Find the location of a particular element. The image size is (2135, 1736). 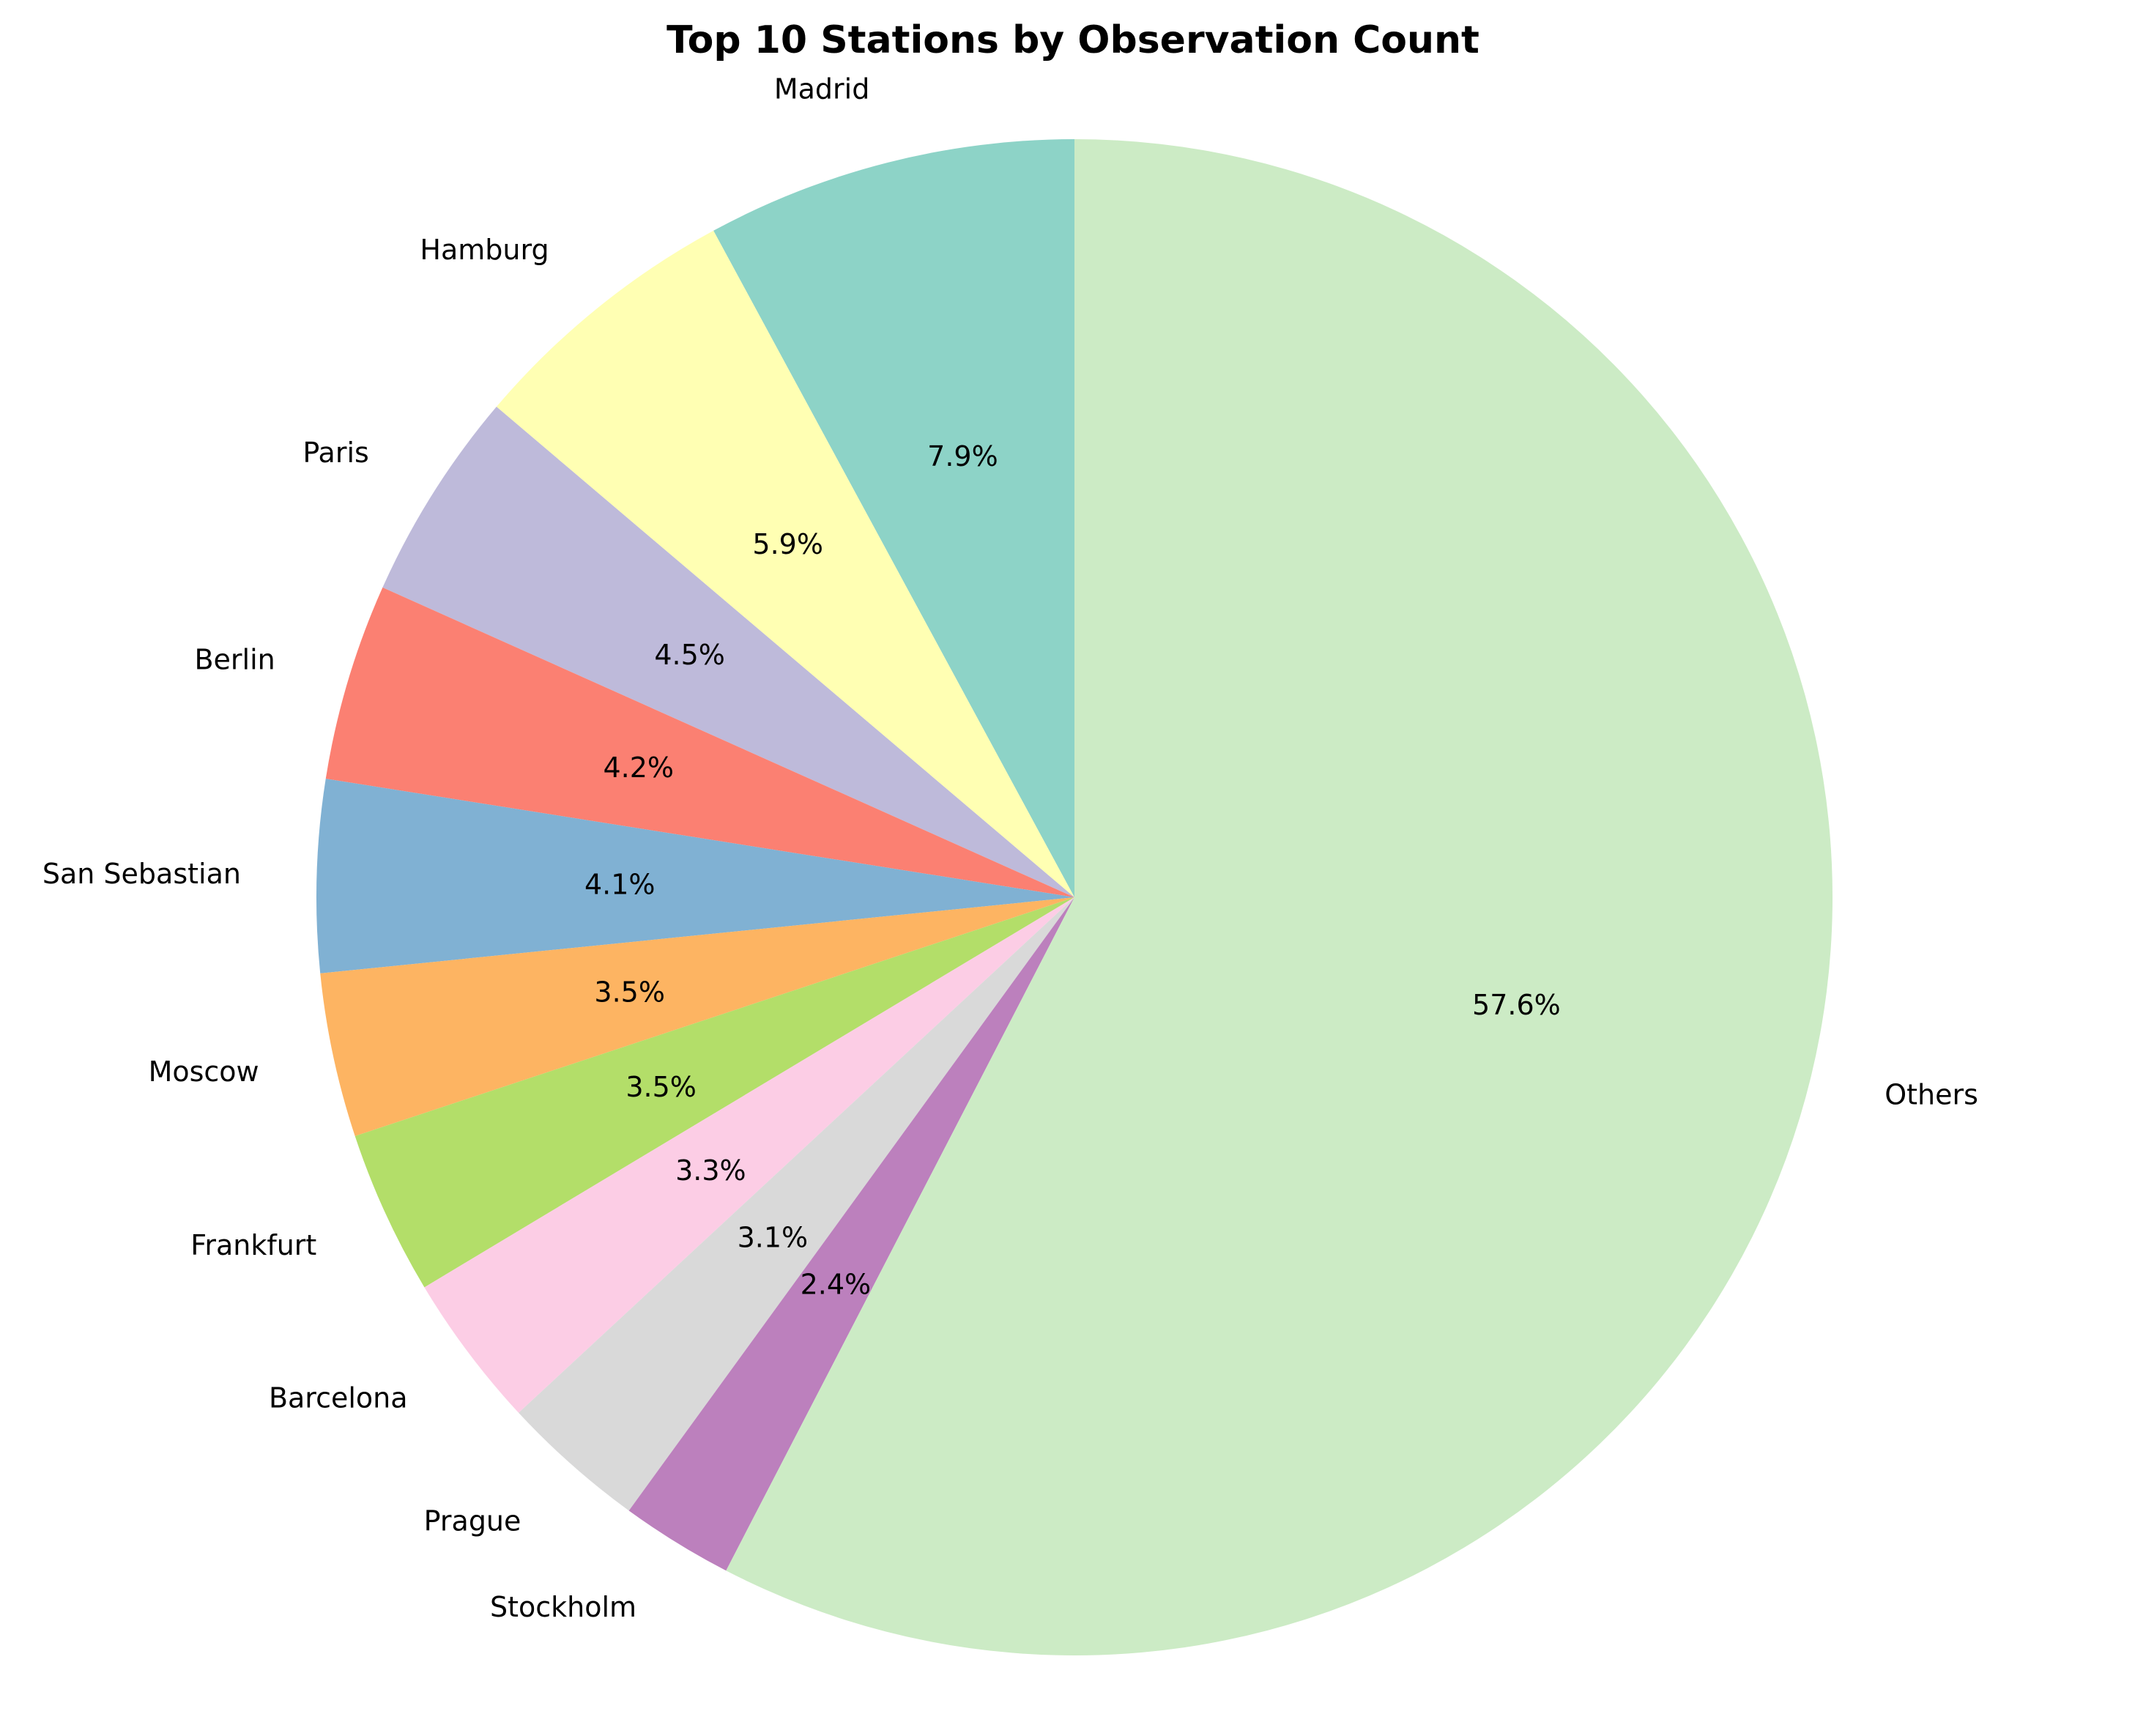

pie-slice-prague is located at coordinates (796, 1204).